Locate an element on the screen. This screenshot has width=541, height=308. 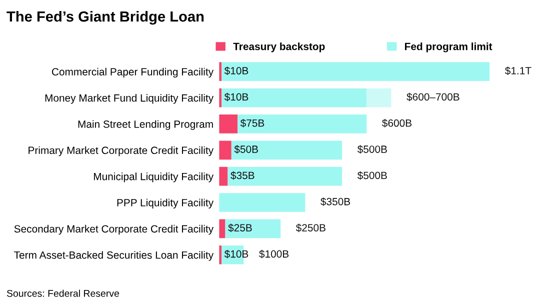
y-tick-label: Commercial Paper Funding Facility is located at coordinates (133, 73).